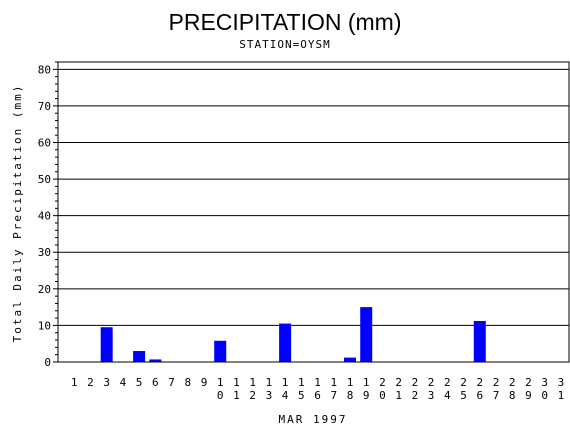 The width and height of the screenshot is (570, 430). What do you see at coordinates (171, 382) in the screenshot?
I see `x-tick-label: 7` at bounding box center [171, 382].